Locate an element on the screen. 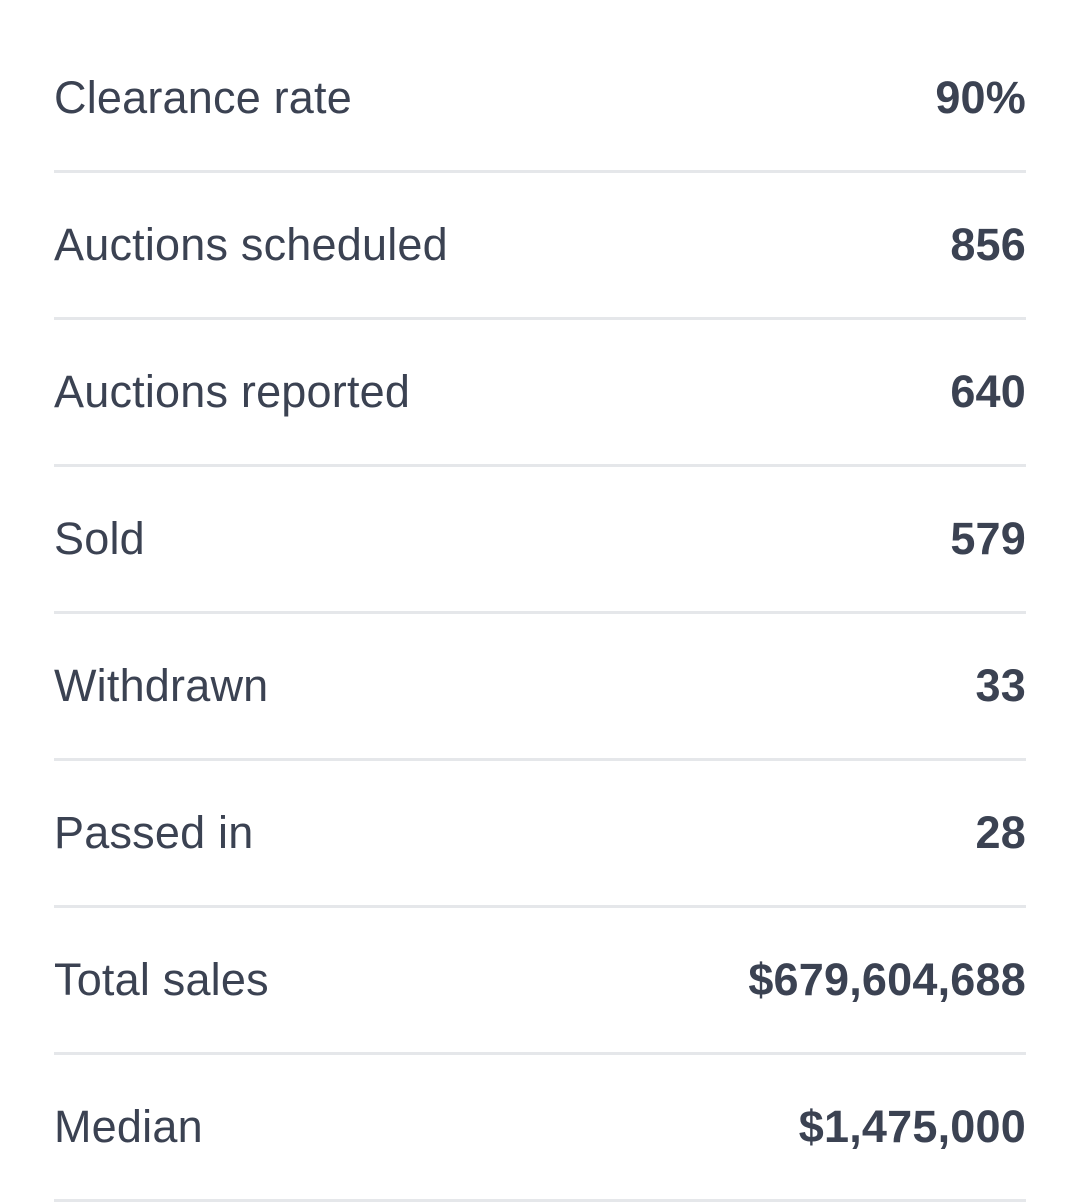 The height and width of the screenshot is (1202, 1075). stat-label: Sold is located at coordinates (99, 538).